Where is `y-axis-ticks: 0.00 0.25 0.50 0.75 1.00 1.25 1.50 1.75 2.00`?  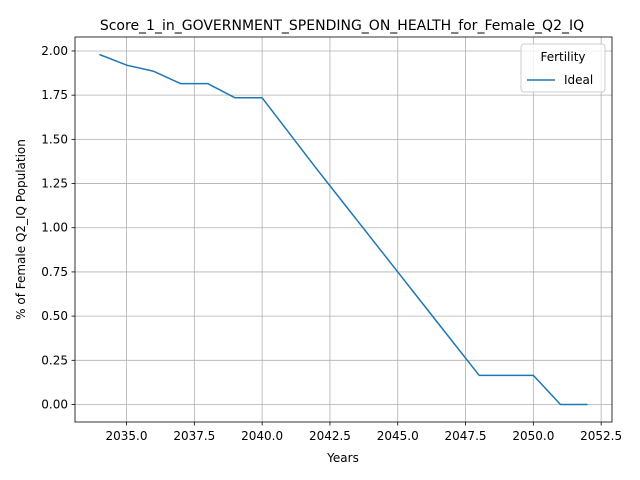
y-axis-ticks: 0.00 0.25 0.50 0.75 1.00 1.25 1.50 1.75 2.00 is located at coordinates (58, 228).